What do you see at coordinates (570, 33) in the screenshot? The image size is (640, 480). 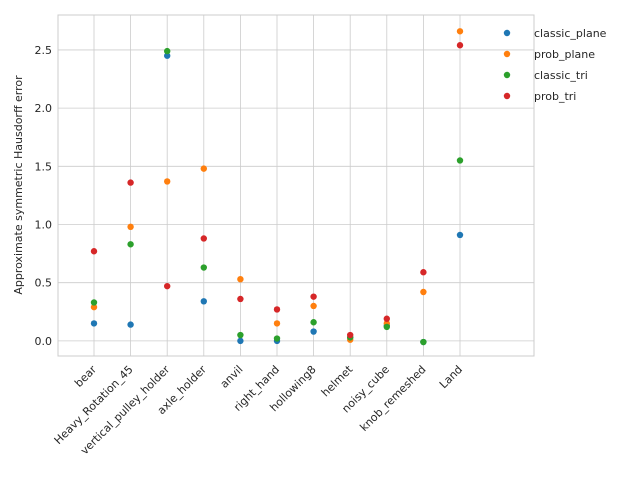 I see `legend-label-classic_plane: classic_plane` at bounding box center [570, 33].